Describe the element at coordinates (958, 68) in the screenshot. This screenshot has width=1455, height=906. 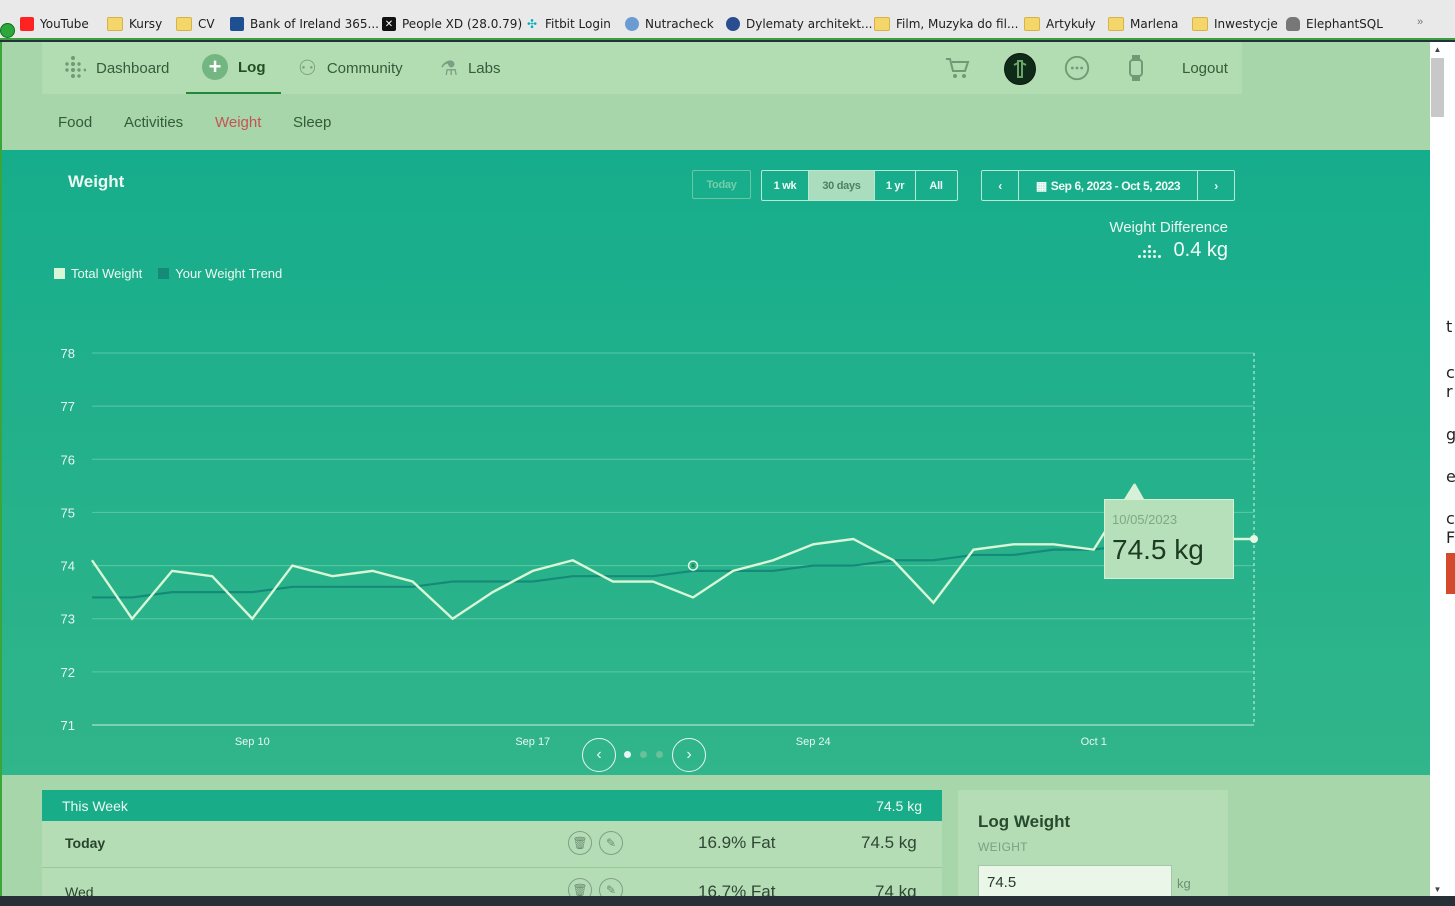
I see `cart-icon` at that location.